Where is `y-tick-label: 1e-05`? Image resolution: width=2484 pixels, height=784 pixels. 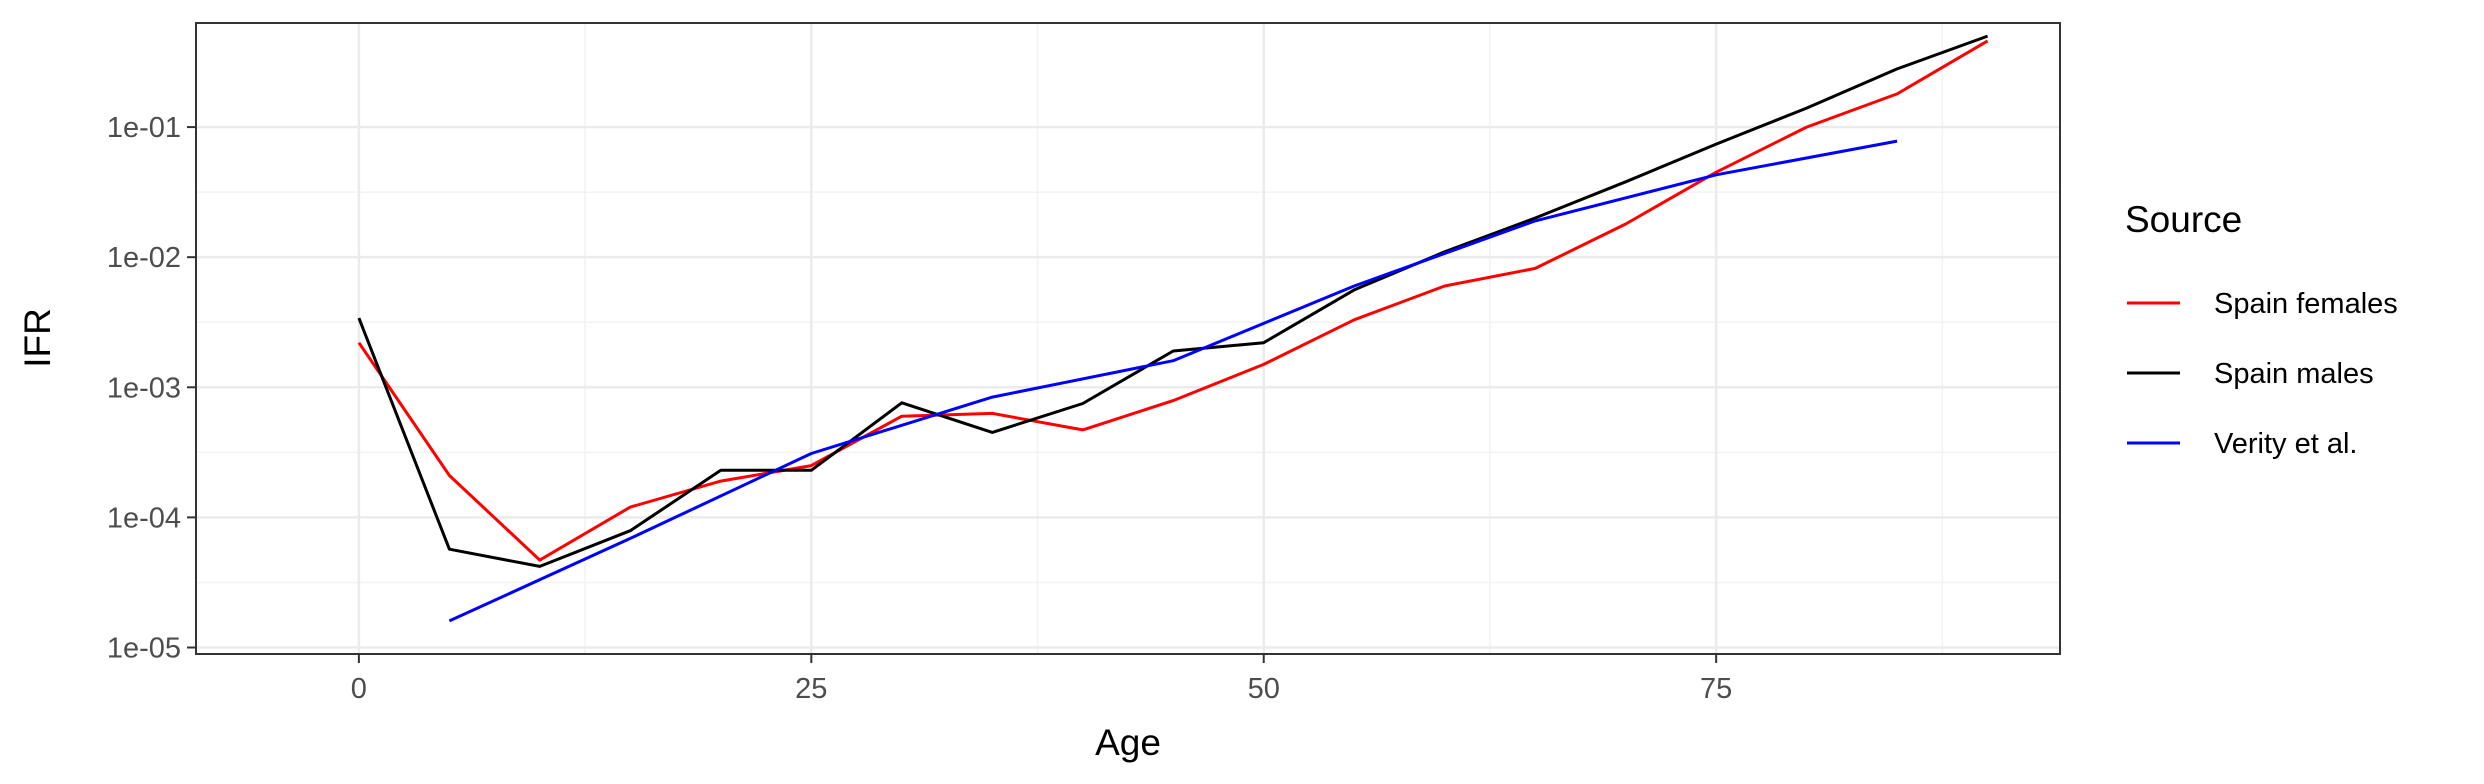
y-tick-label: 1e-05 is located at coordinates (144, 648).